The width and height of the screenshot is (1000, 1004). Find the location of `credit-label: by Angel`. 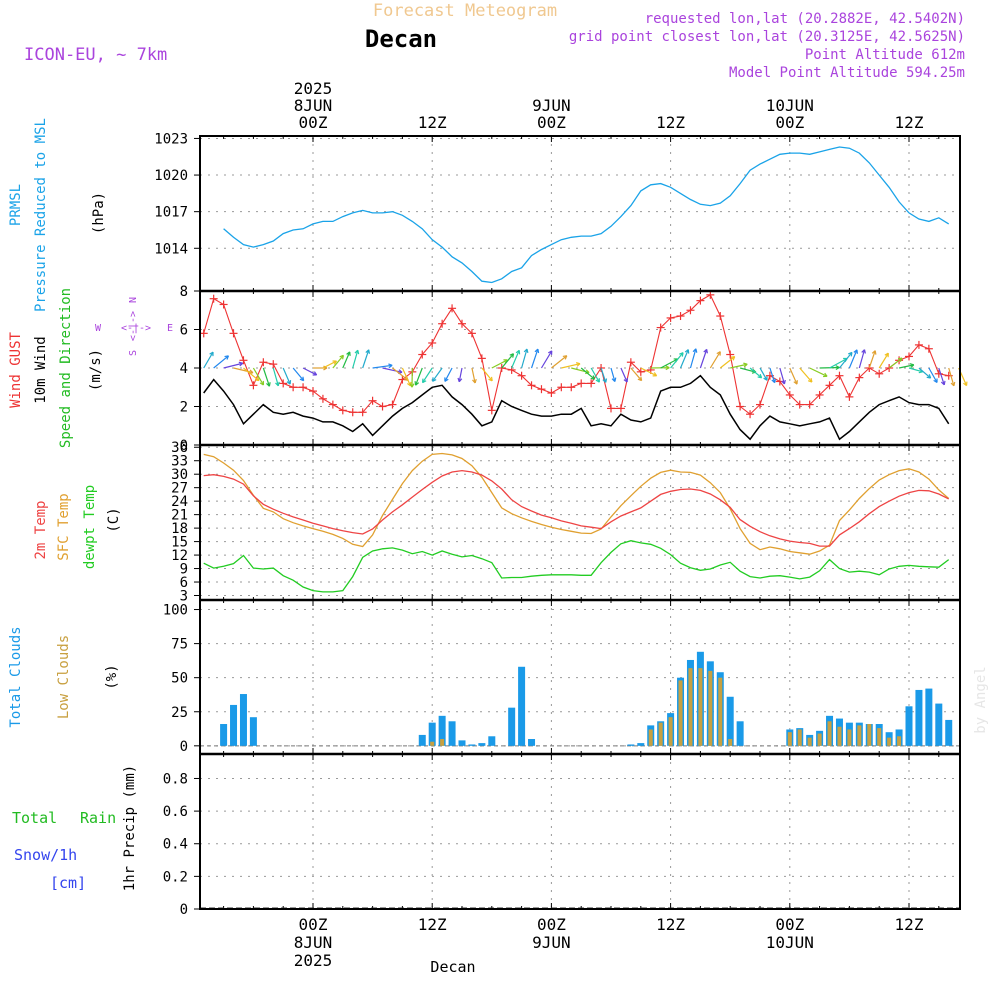

credit-label: by Angel is located at coordinates (981, 699).